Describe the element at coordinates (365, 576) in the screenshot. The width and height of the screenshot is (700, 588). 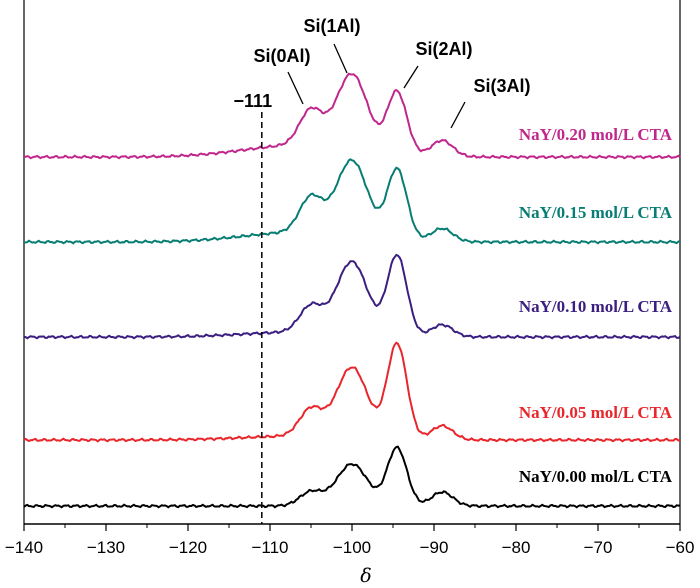
I see `x-axis-title: δ` at that location.